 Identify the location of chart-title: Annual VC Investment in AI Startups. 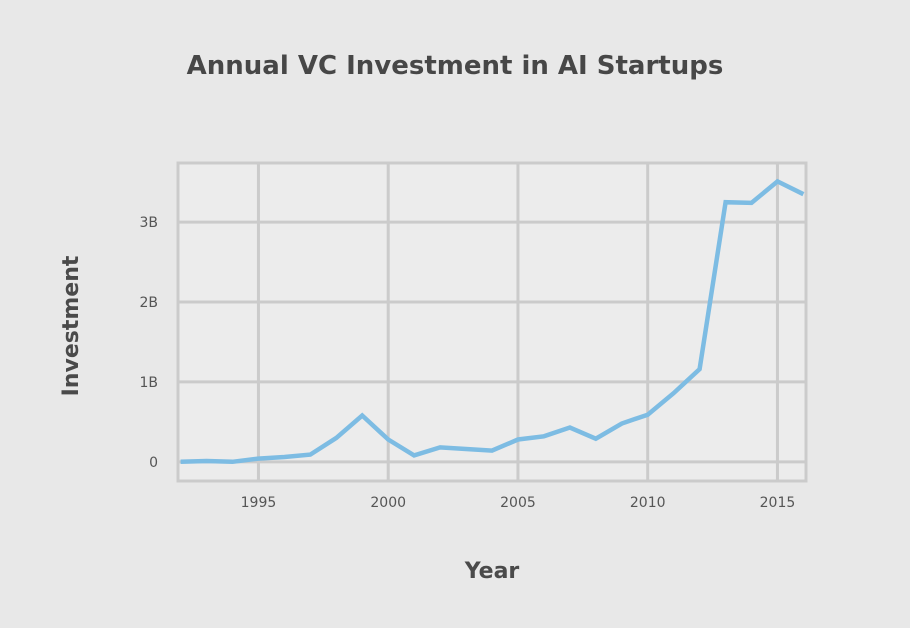
(455, 66).